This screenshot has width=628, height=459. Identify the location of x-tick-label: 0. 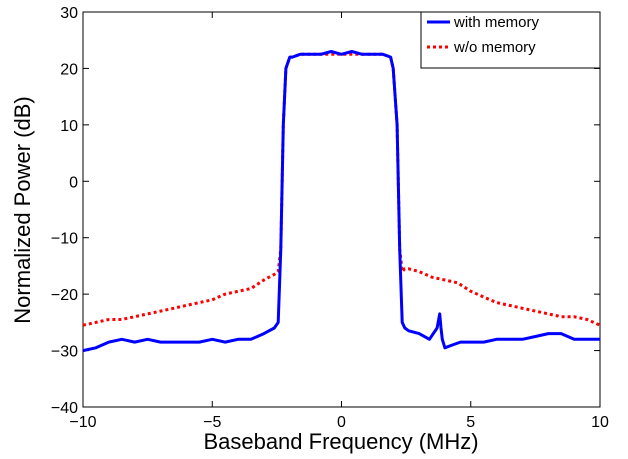
(341, 422).